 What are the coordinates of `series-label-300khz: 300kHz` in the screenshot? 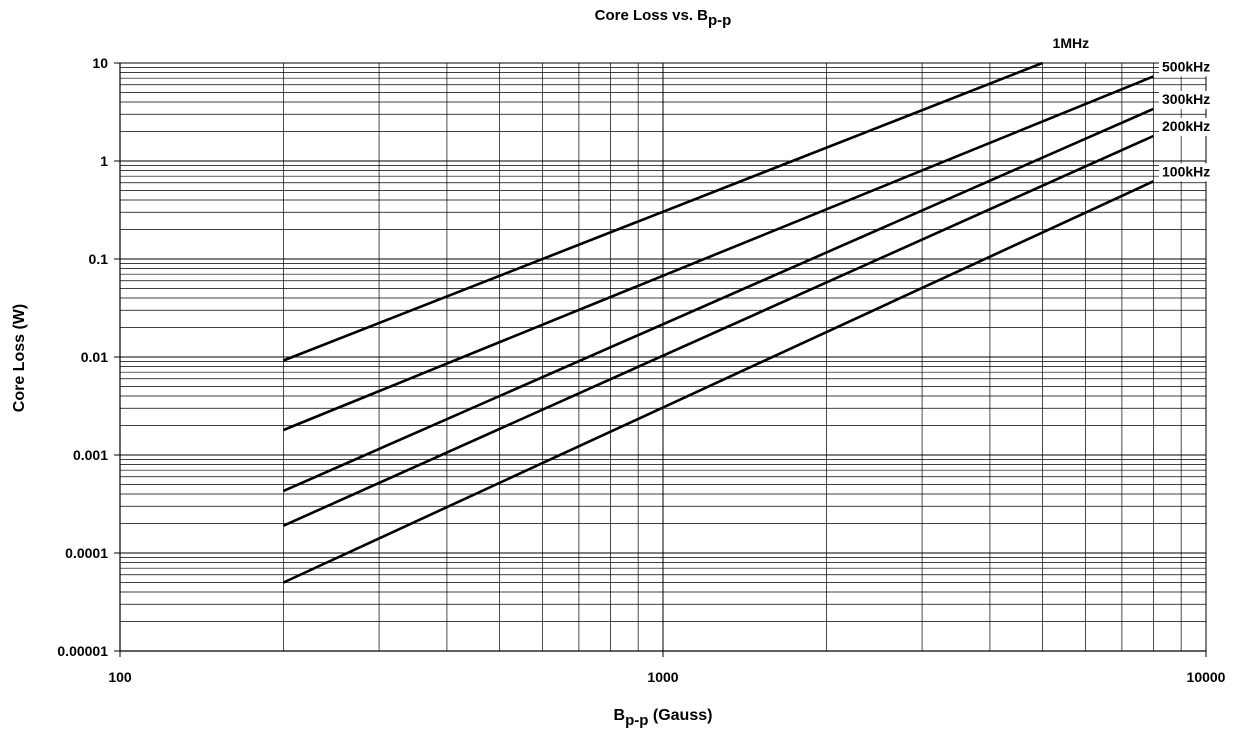 It's located at (1186, 99).